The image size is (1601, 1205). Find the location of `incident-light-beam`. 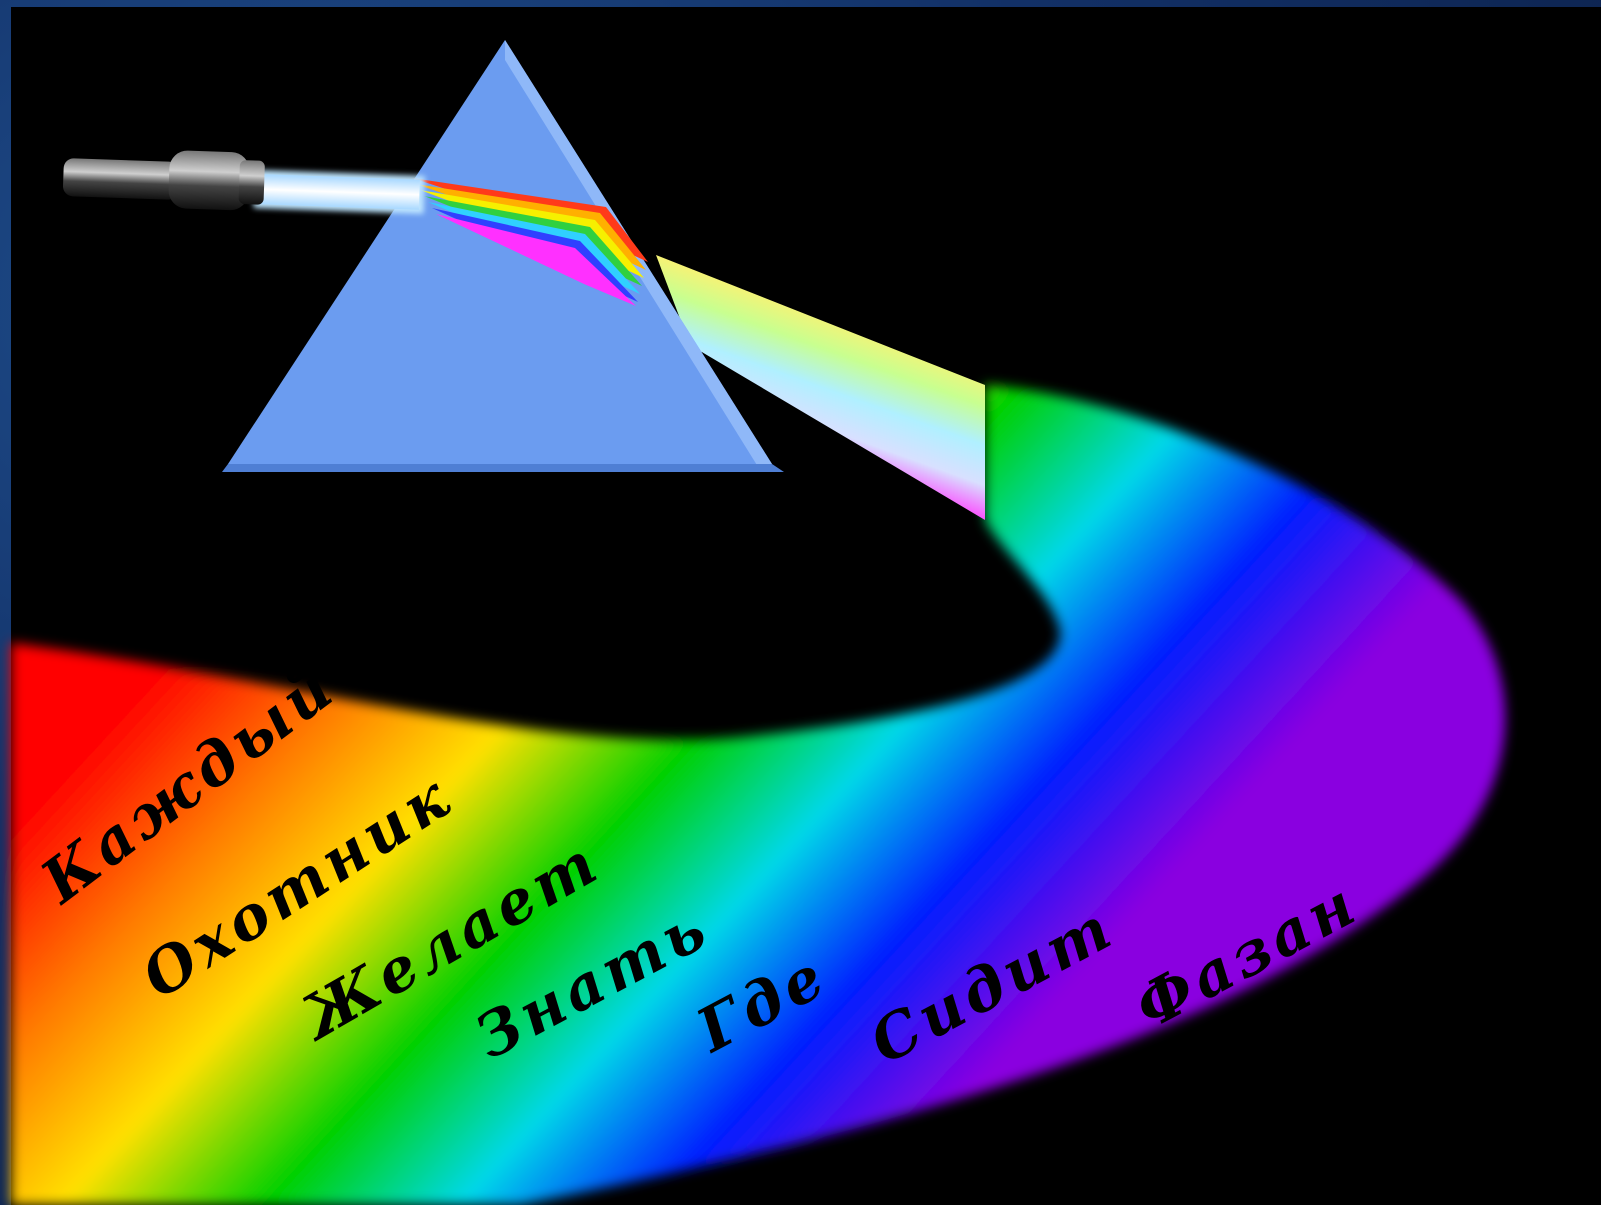

incident-light-beam is located at coordinates (339, 192).